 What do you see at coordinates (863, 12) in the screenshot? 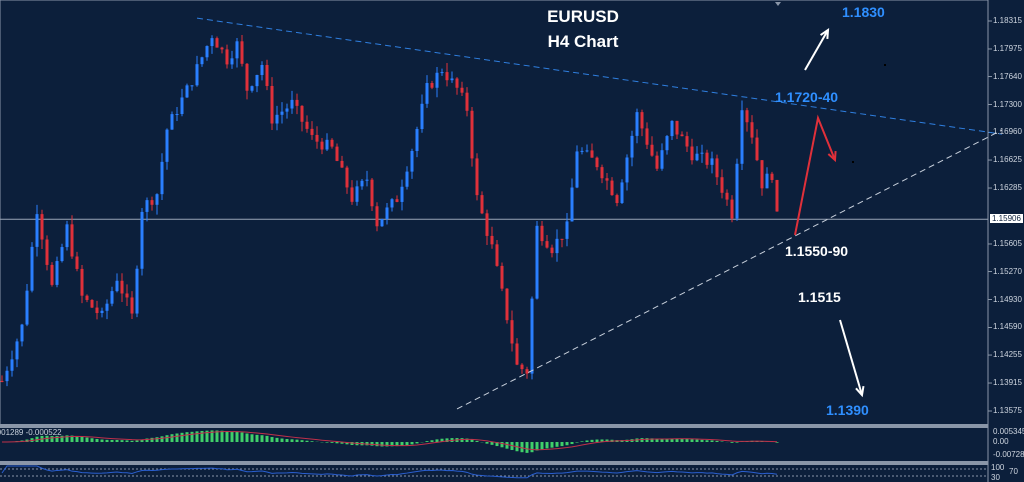
I see `target-label-1830: 1.1830` at bounding box center [863, 12].